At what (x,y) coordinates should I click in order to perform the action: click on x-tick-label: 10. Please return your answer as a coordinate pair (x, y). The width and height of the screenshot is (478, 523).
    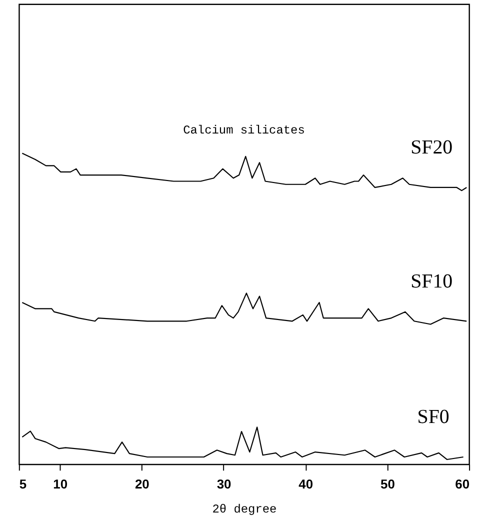
    Looking at the image, I should click on (60, 484).